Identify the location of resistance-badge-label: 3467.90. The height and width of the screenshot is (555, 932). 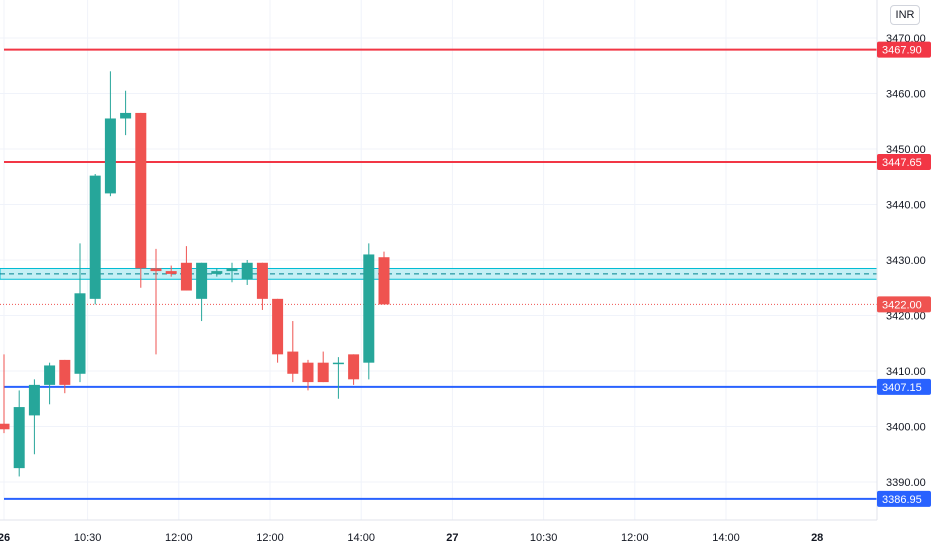
(902, 51).